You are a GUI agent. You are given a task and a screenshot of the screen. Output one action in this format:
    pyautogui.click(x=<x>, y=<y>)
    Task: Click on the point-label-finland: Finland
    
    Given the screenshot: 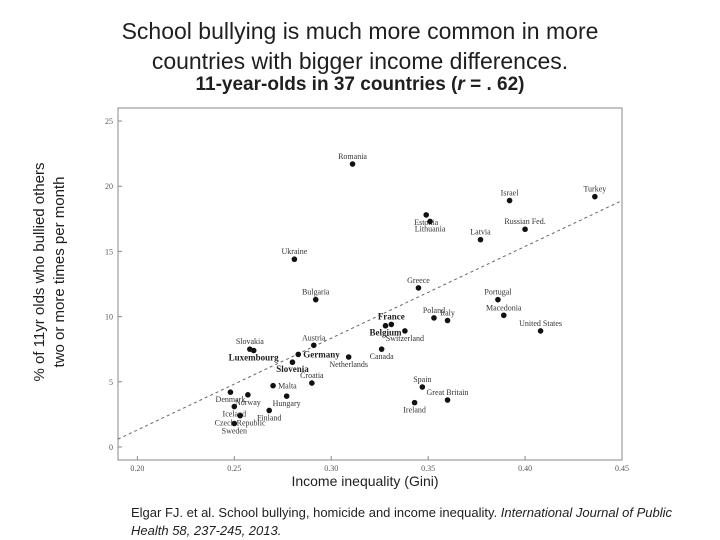 What is the action you would take?
    pyautogui.click(x=269, y=417)
    